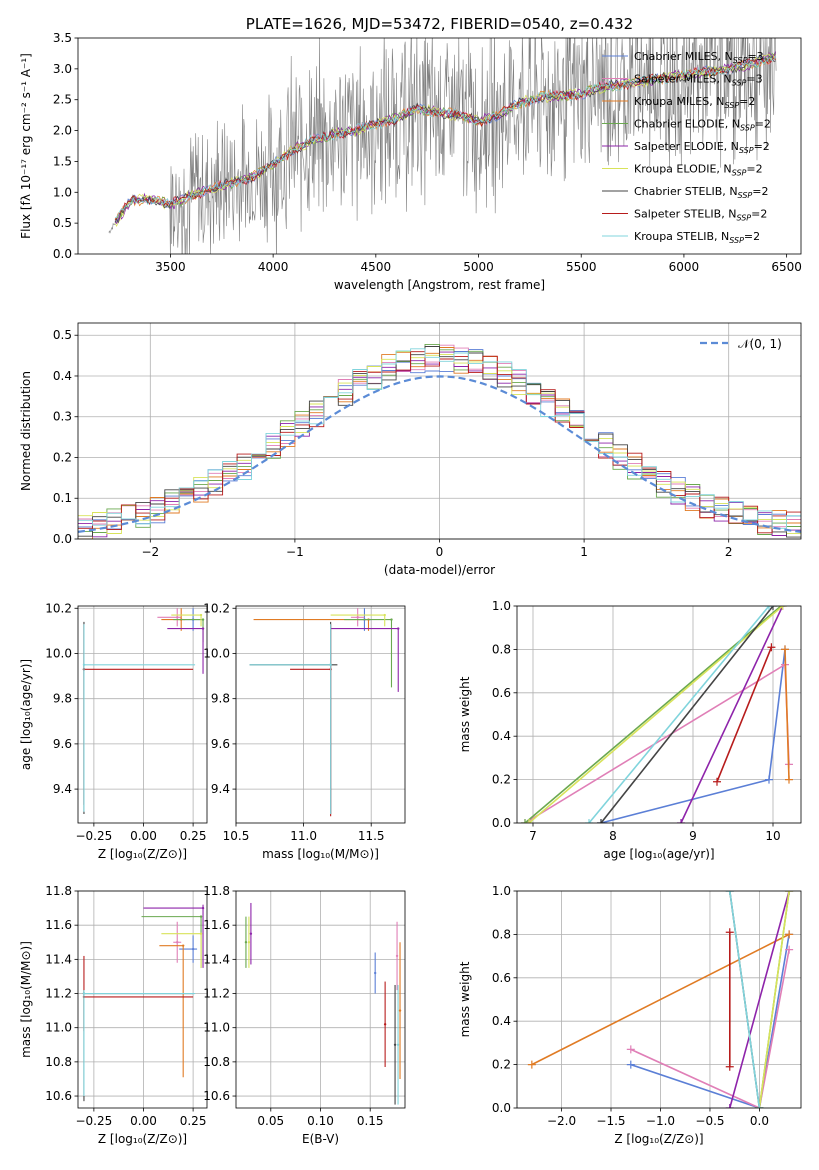 Image resolution: width=819 pixels, height=1170 pixels. Describe the element at coordinates (62, 498) in the screenshot. I see `y-tick-label: 0.1` at that location.